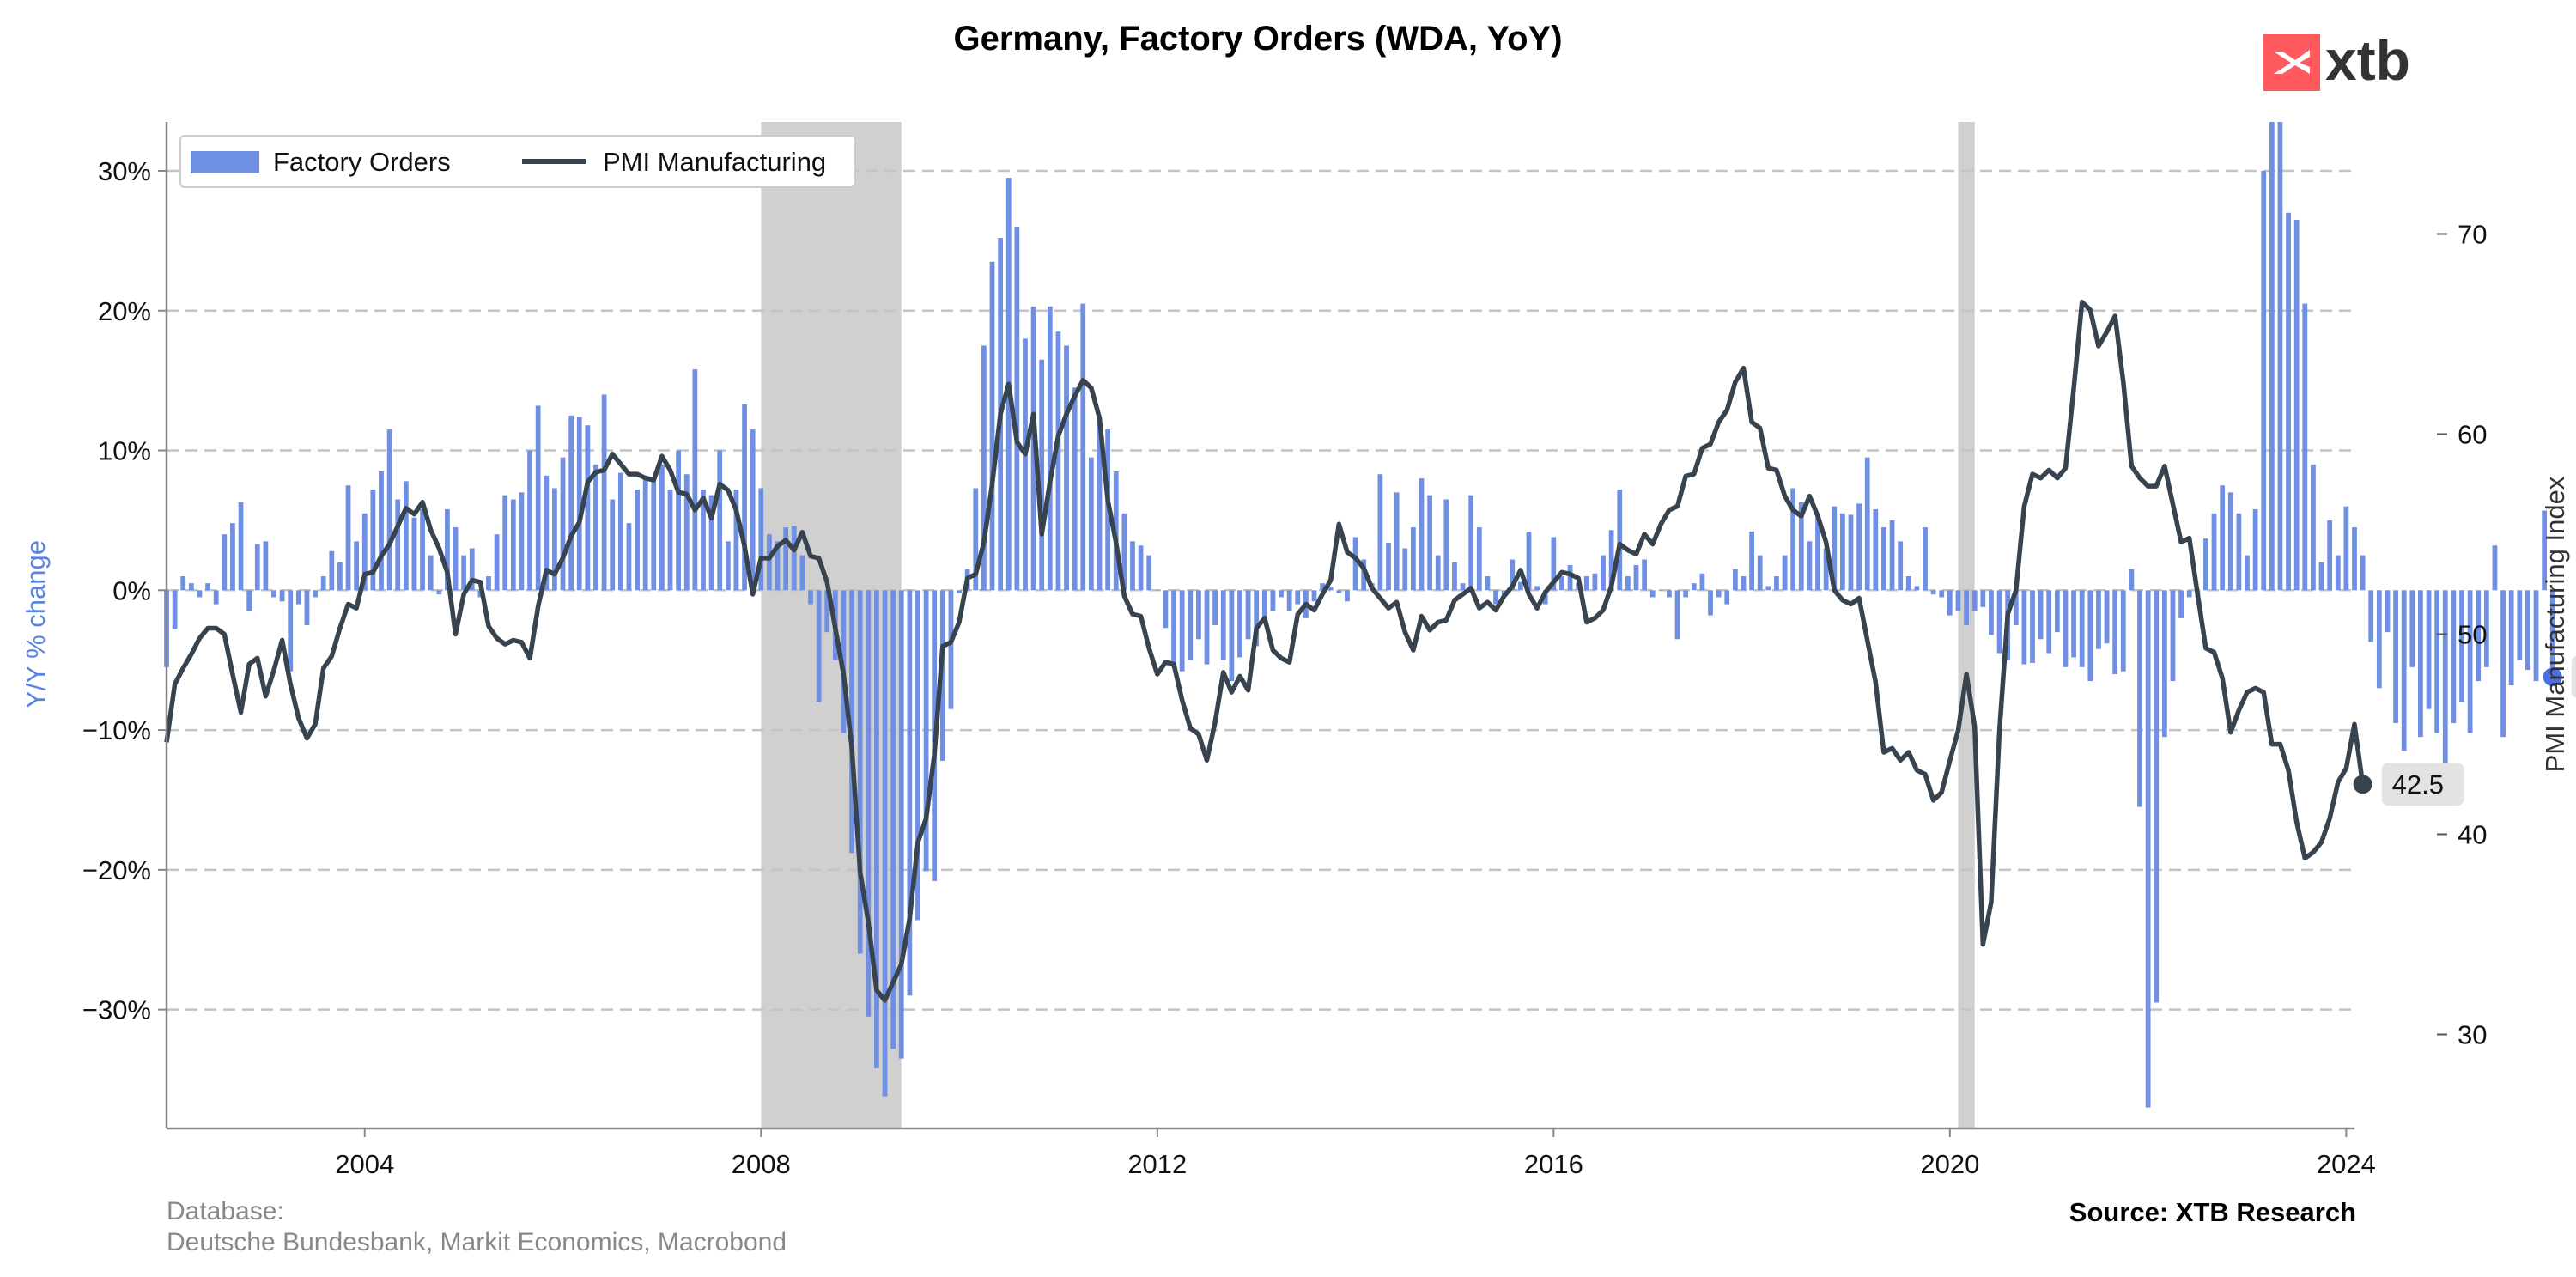 The width and height of the screenshot is (2576, 1277). I want to click on right-tick-label: 30, so click(2472, 1034).